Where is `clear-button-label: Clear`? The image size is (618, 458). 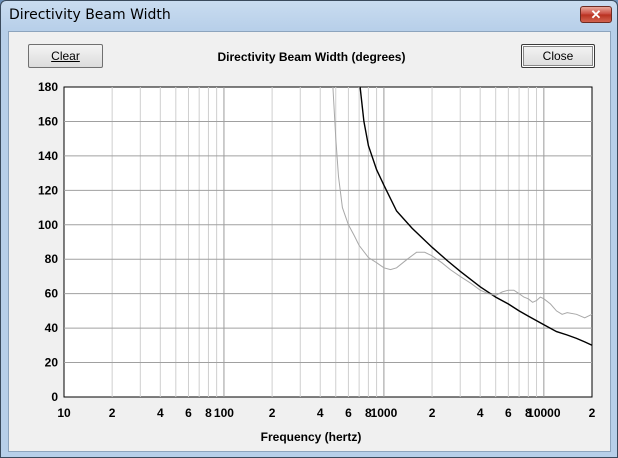
clear-button-label: Clear is located at coordinates (65, 56).